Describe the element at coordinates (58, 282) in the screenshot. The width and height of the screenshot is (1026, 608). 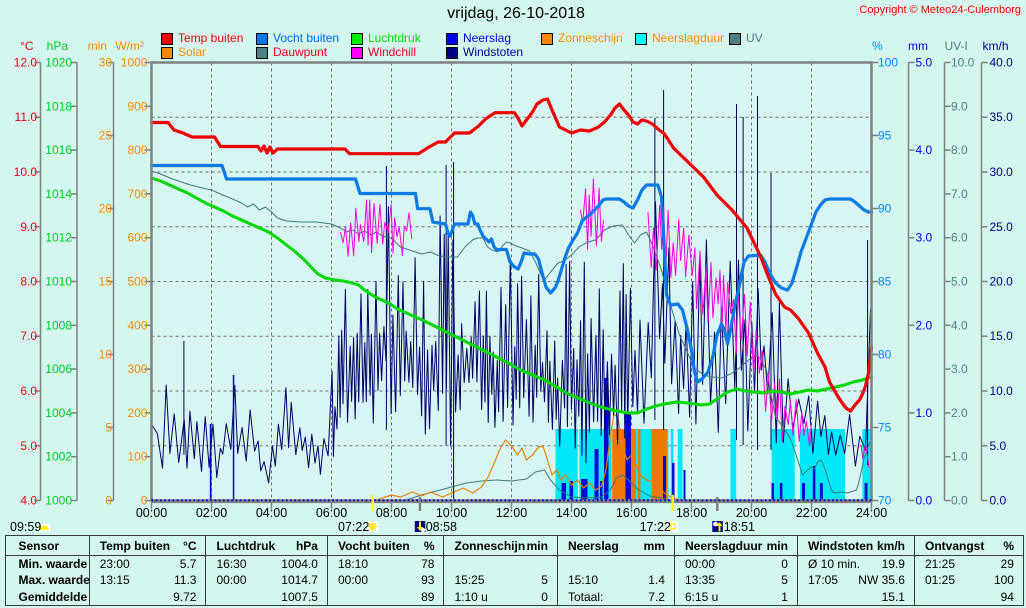
I see `svg-text: 1010` at that location.